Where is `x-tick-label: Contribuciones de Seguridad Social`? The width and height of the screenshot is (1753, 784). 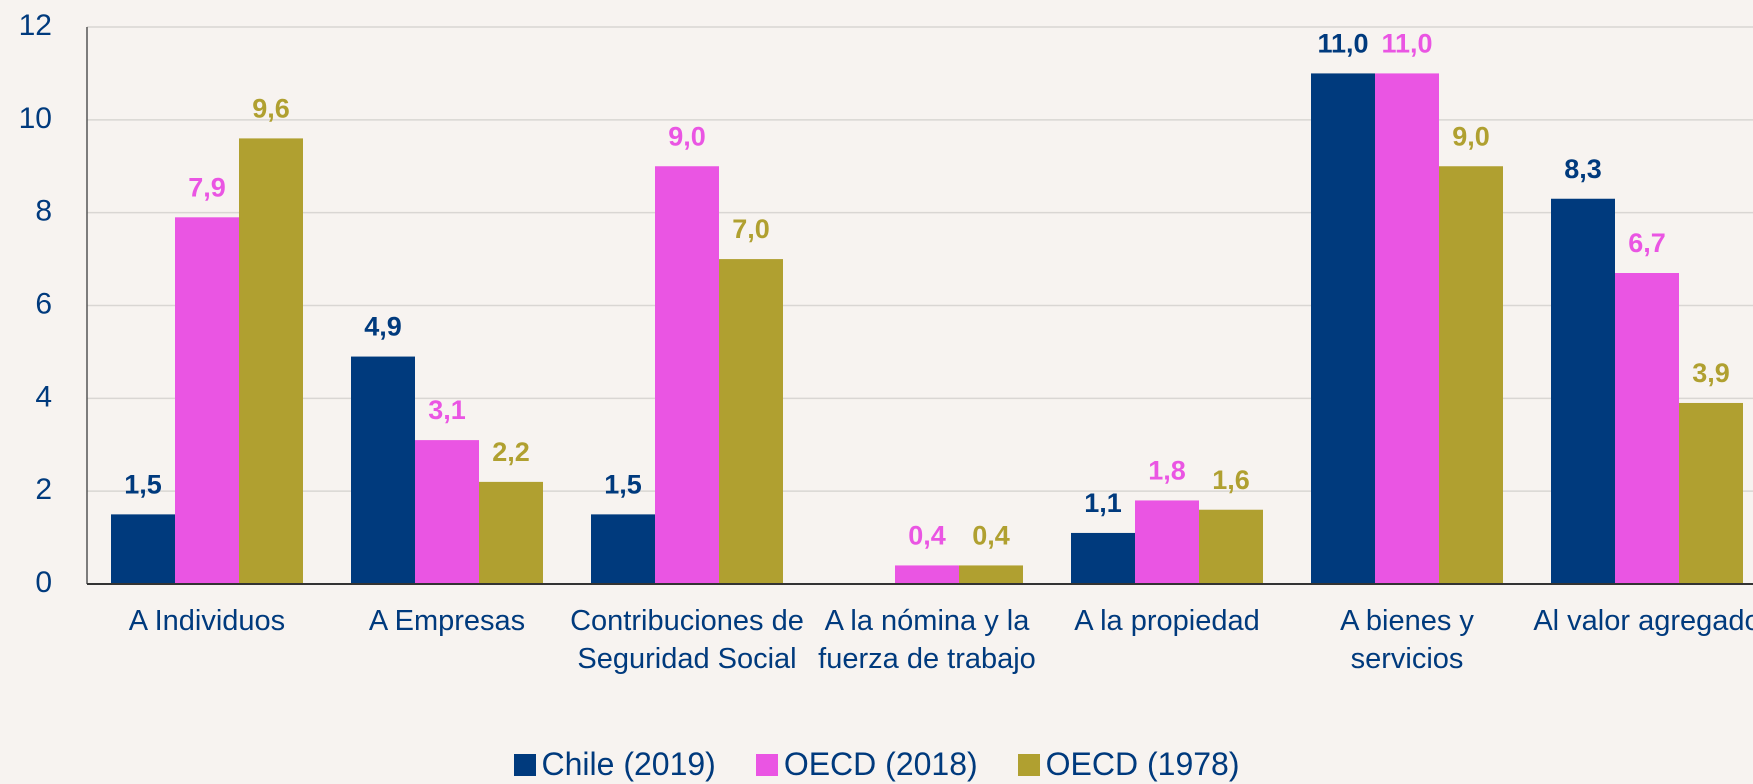 x-tick-label: Contribuciones de Seguridad Social is located at coordinates (687, 640).